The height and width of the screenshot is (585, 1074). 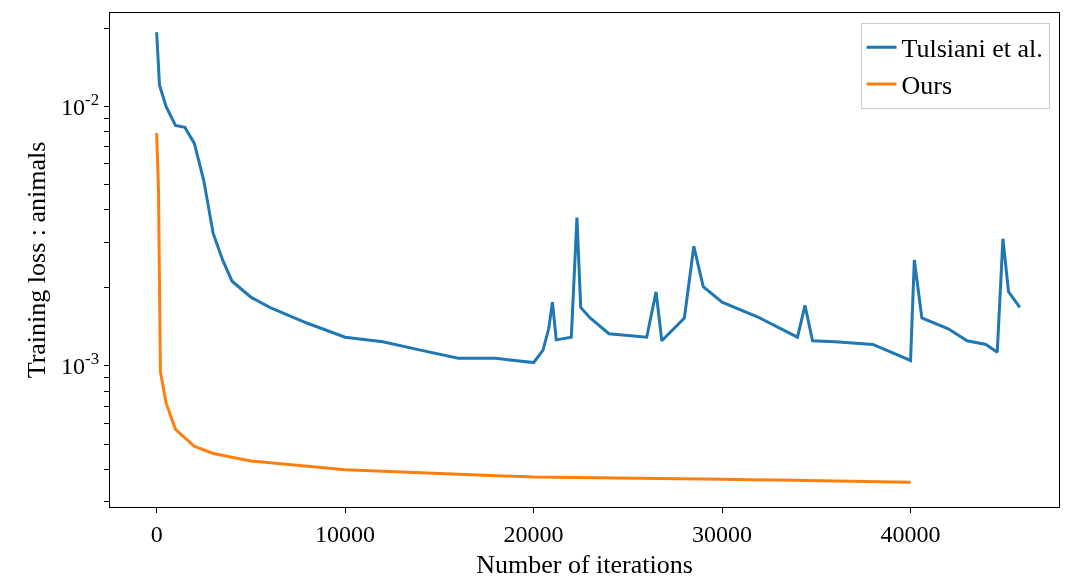 What do you see at coordinates (584, 564) in the screenshot?
I see `x-axis-title: Number of iterations` at bounding box center [584, 564].